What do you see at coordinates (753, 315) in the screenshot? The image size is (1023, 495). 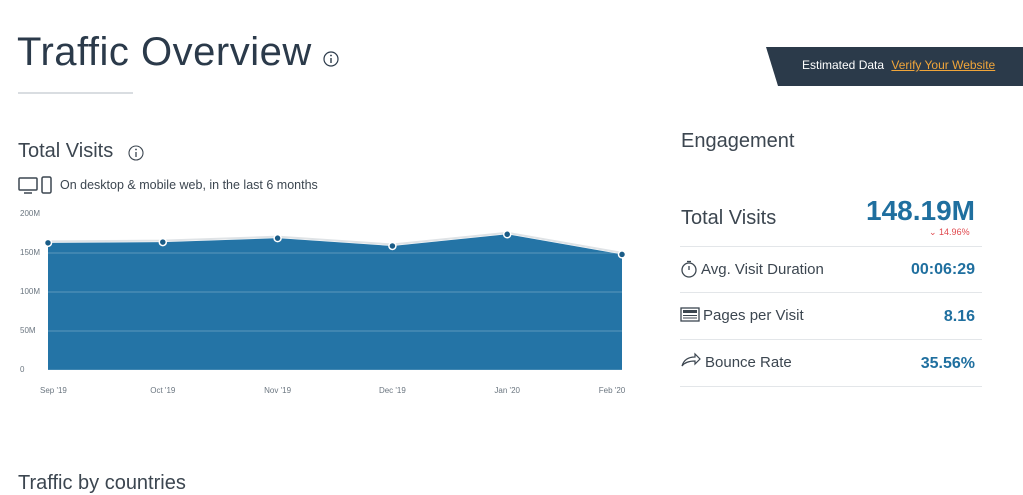 I see `metric-label: Pages per Visit` at bounding box center [753, 315].